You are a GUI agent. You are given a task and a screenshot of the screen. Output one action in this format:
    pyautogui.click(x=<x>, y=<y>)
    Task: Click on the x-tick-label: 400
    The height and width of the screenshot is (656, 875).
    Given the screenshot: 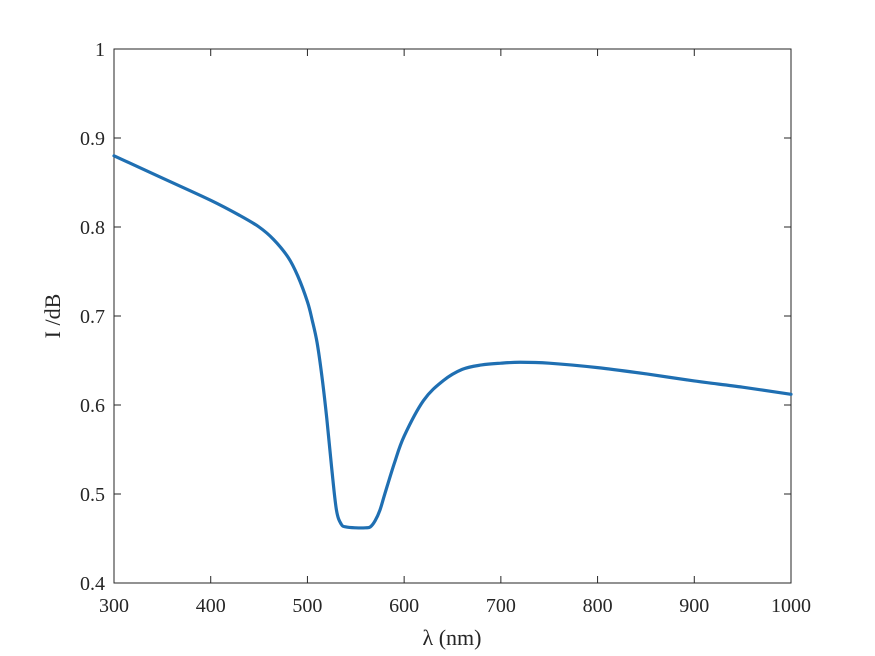 What is the action you would take?
    pyautogui.click(x=211, y=606)
    